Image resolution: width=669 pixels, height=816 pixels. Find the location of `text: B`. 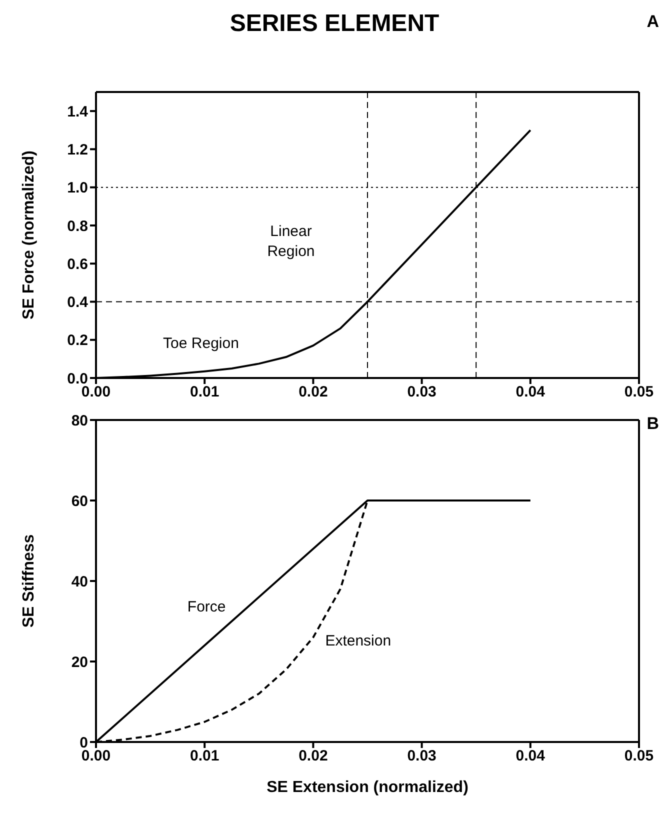

text: B is located at coordinates (652, 424).